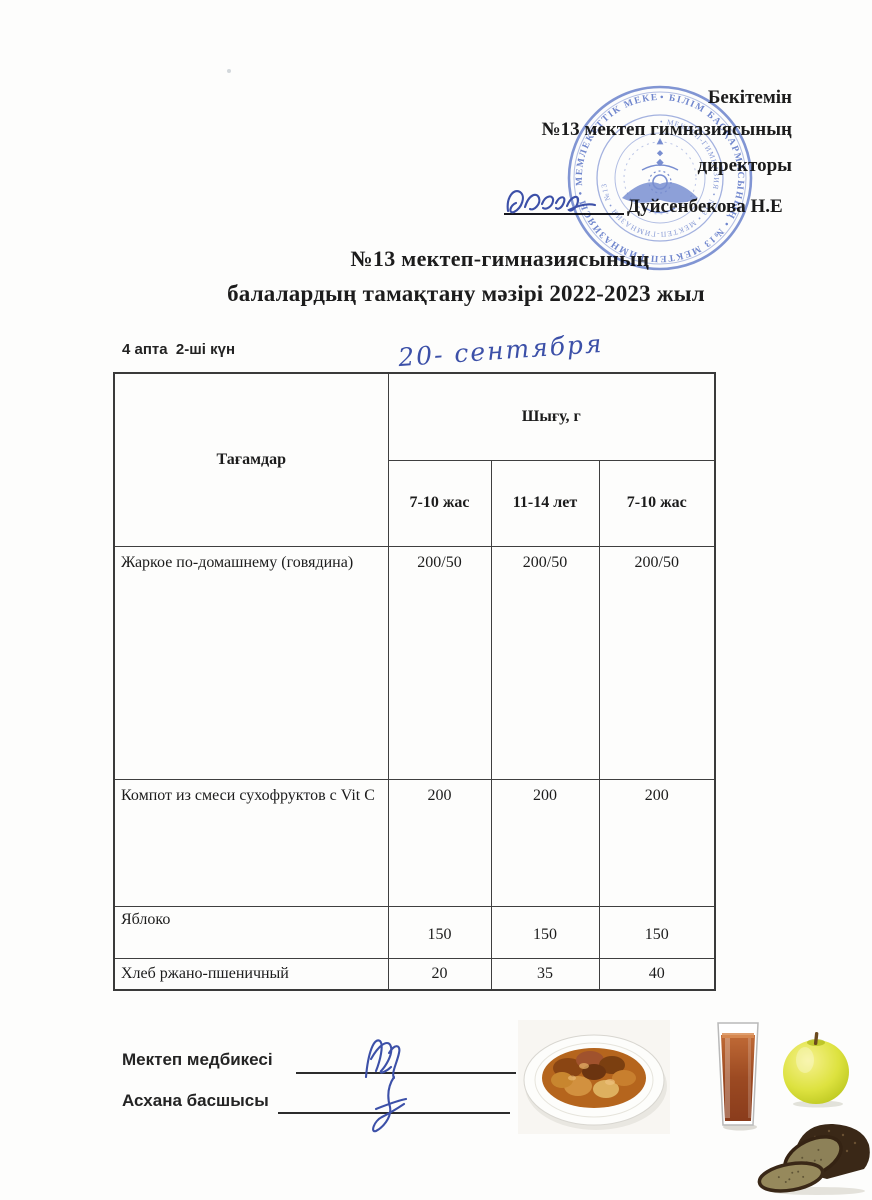 The height and width of the screenshot is (1200, 872). What do you see at coordinates (500, 258) in the screenshot?
I see `doc-title-line-1: №13 мектеп-гимназиясының` at bounding box center [500, 258].